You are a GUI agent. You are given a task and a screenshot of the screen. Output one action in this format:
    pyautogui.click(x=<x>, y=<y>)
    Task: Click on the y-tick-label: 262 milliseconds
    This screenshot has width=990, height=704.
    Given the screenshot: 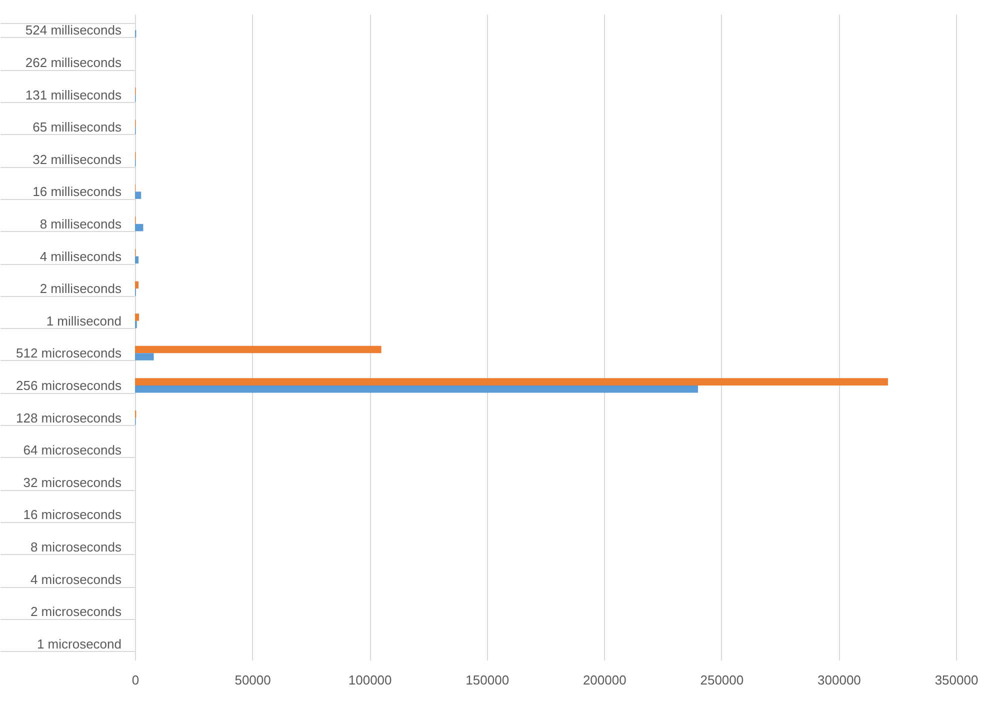 What is the action you would take?
    pyautogui.click(x=73, y=62)
    